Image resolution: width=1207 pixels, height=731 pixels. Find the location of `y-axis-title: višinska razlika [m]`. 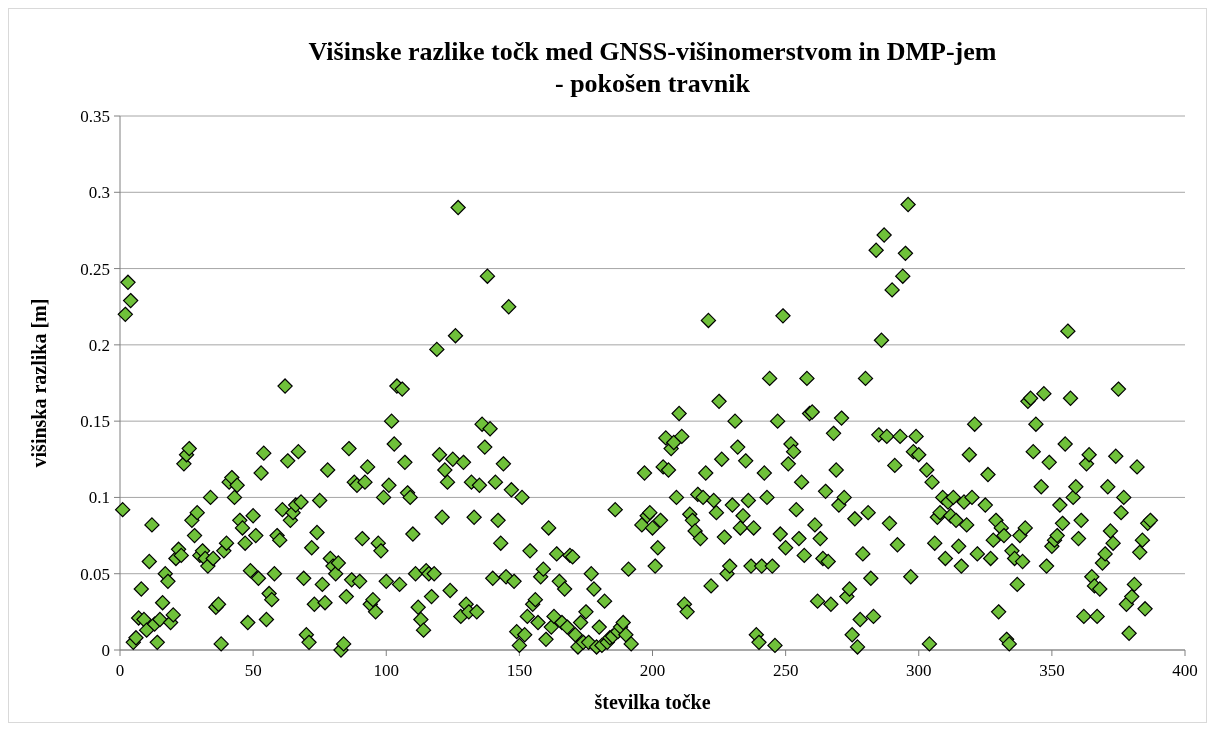

y-axis-title: višinska razlika [m] is located at coordinates (39, 383).